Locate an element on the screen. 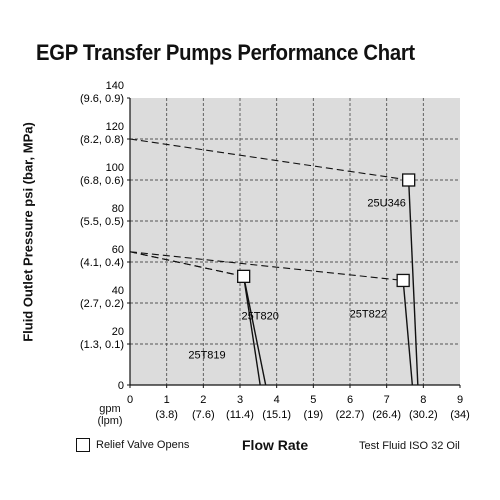 This screenshot has height=500, width=500. x-tick-lpm-label: (3.8) is located at coordinates (166, 415).